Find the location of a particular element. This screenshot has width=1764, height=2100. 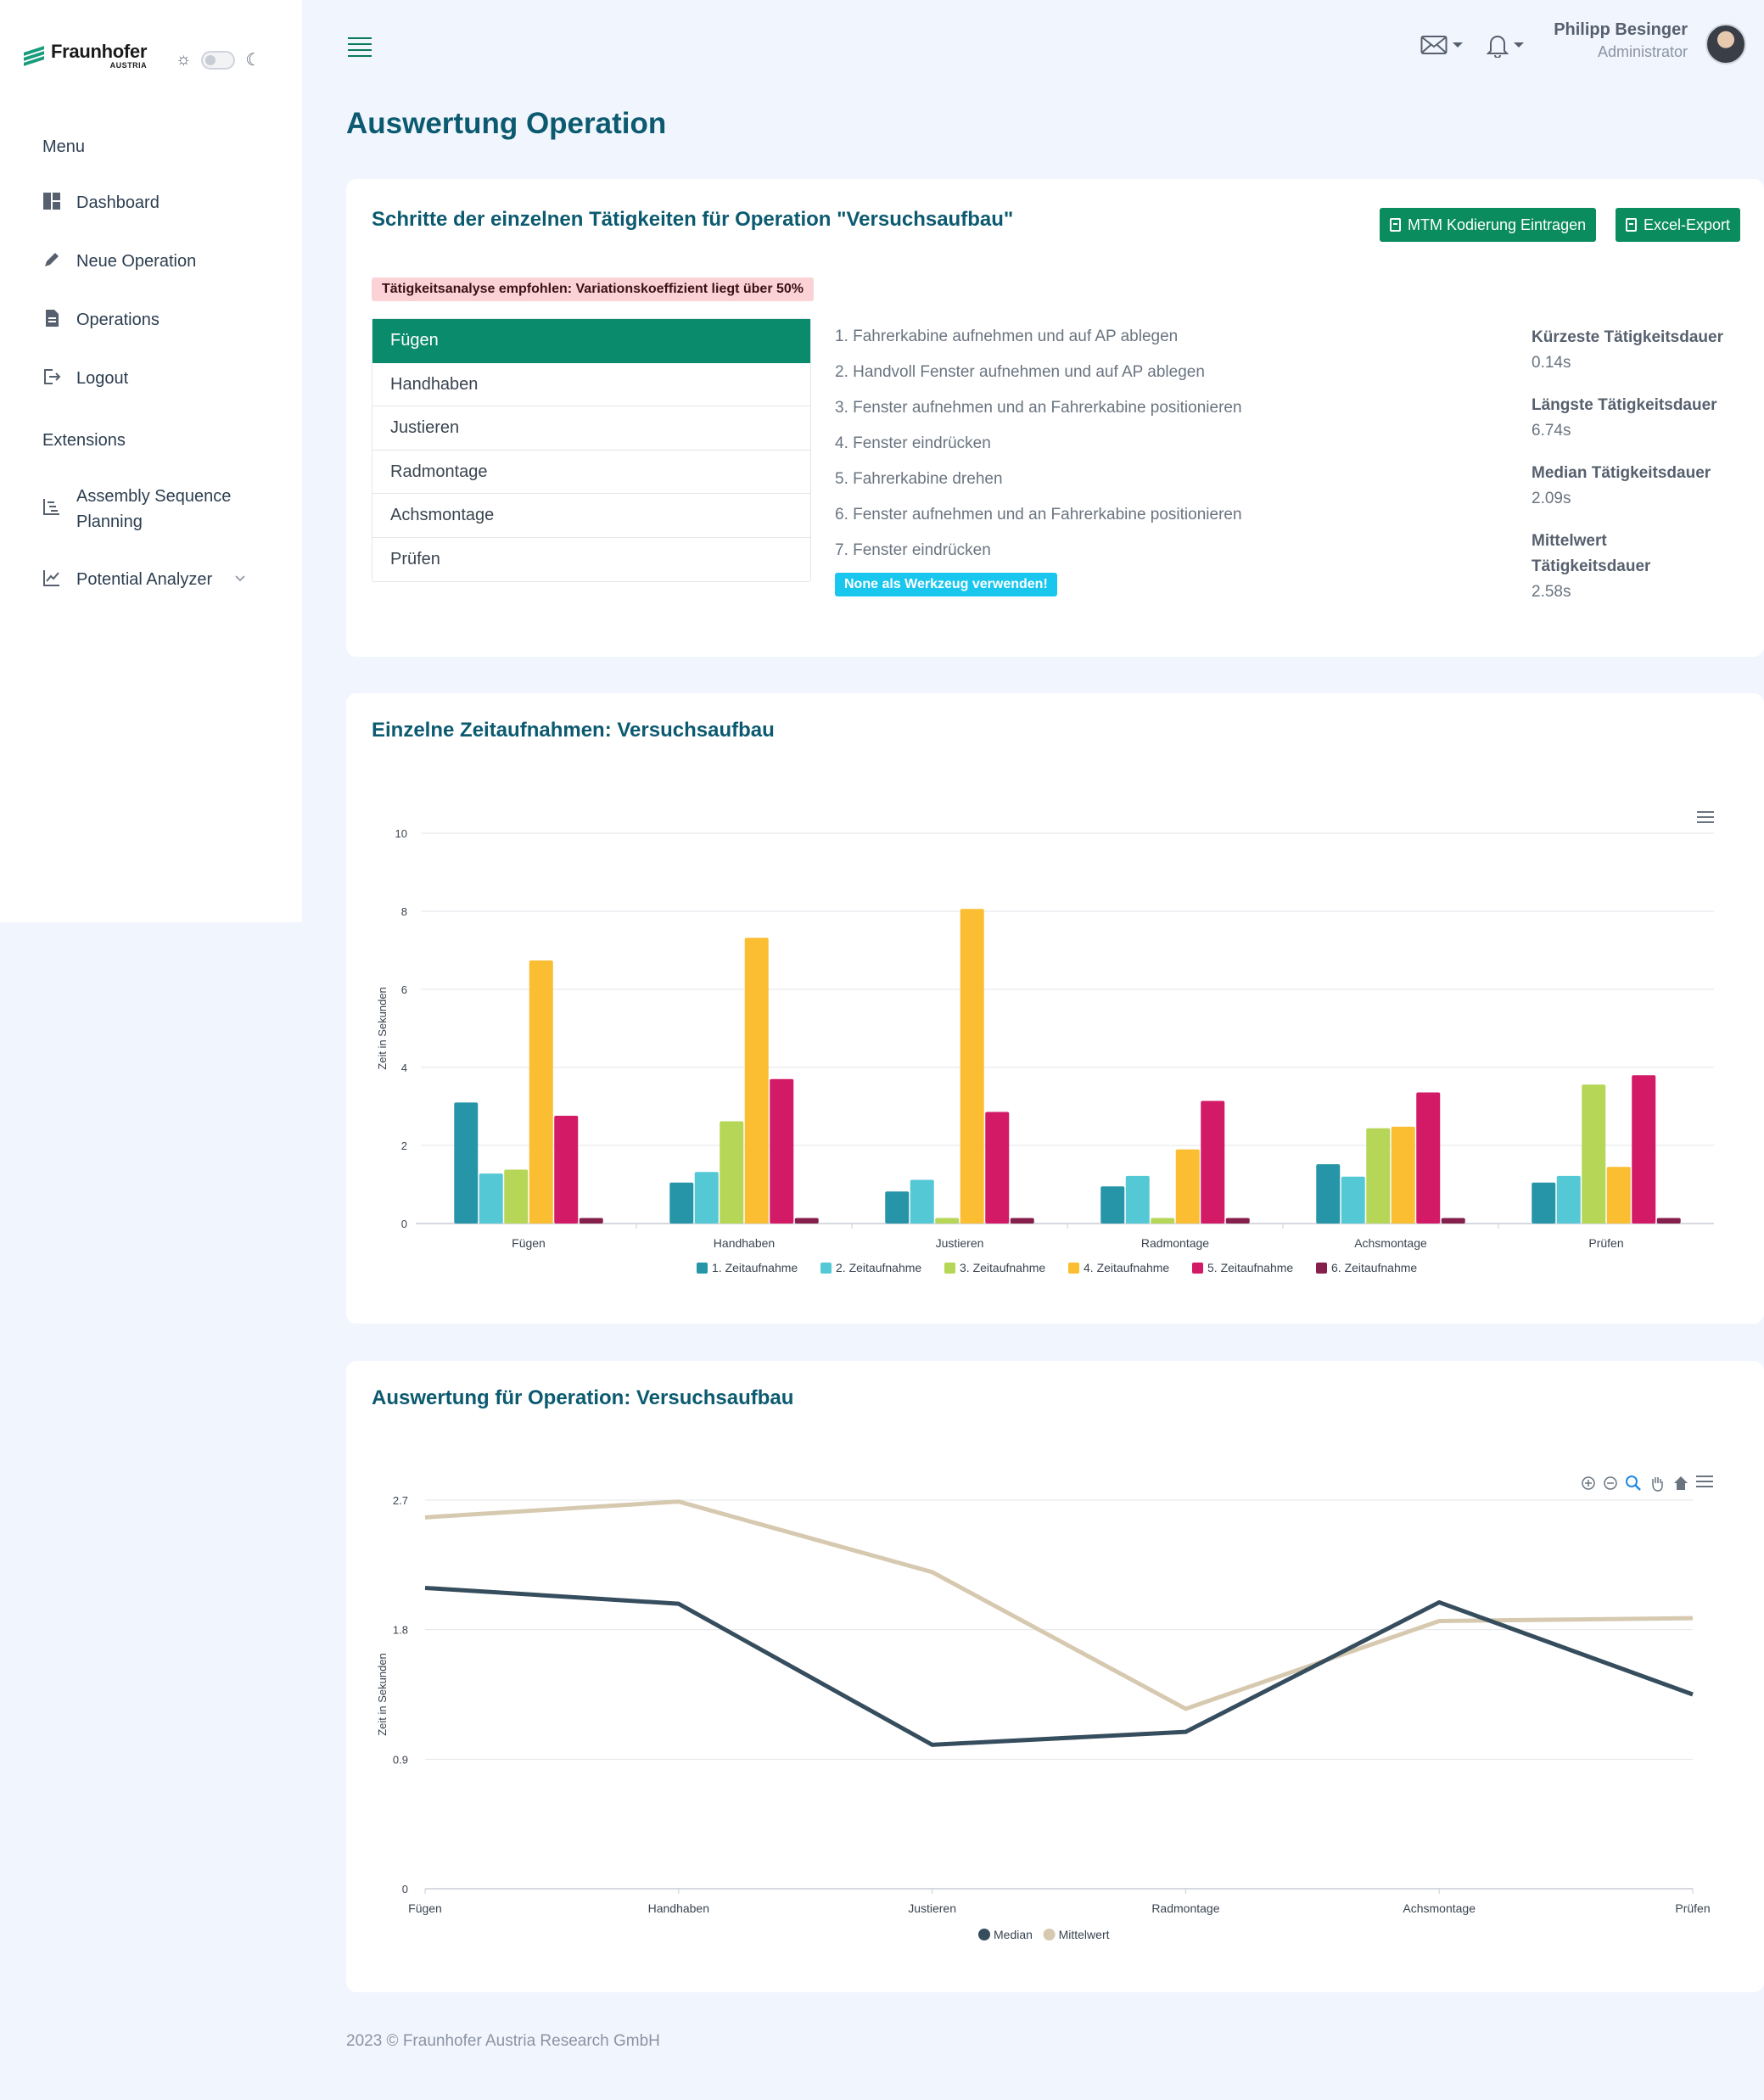

extensions-heading: Extensions is located at coordinates (84, 441).